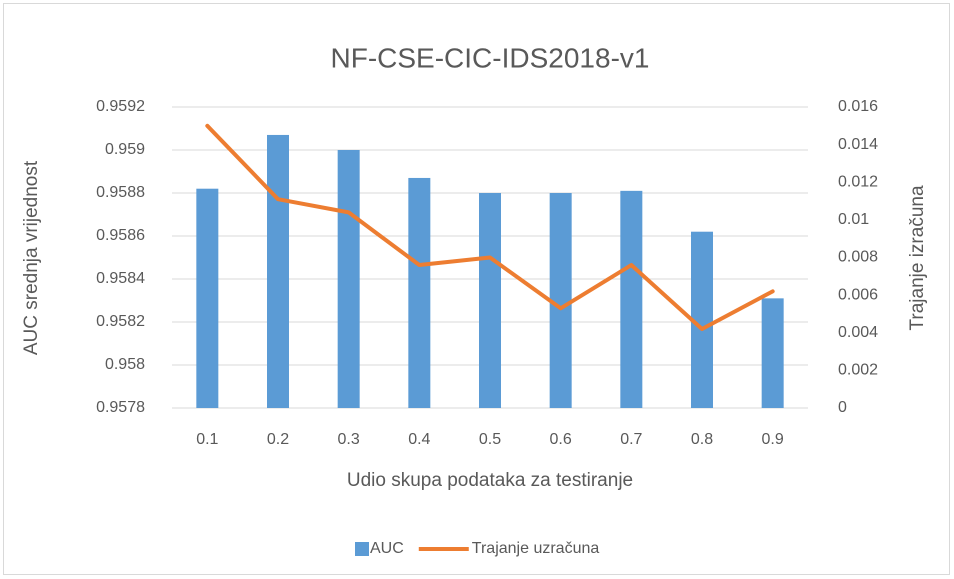 Image resolution: width=954 pixels, height=579 pixels. I want to click on y-tick-label: 0.9592, so click(120, 106).